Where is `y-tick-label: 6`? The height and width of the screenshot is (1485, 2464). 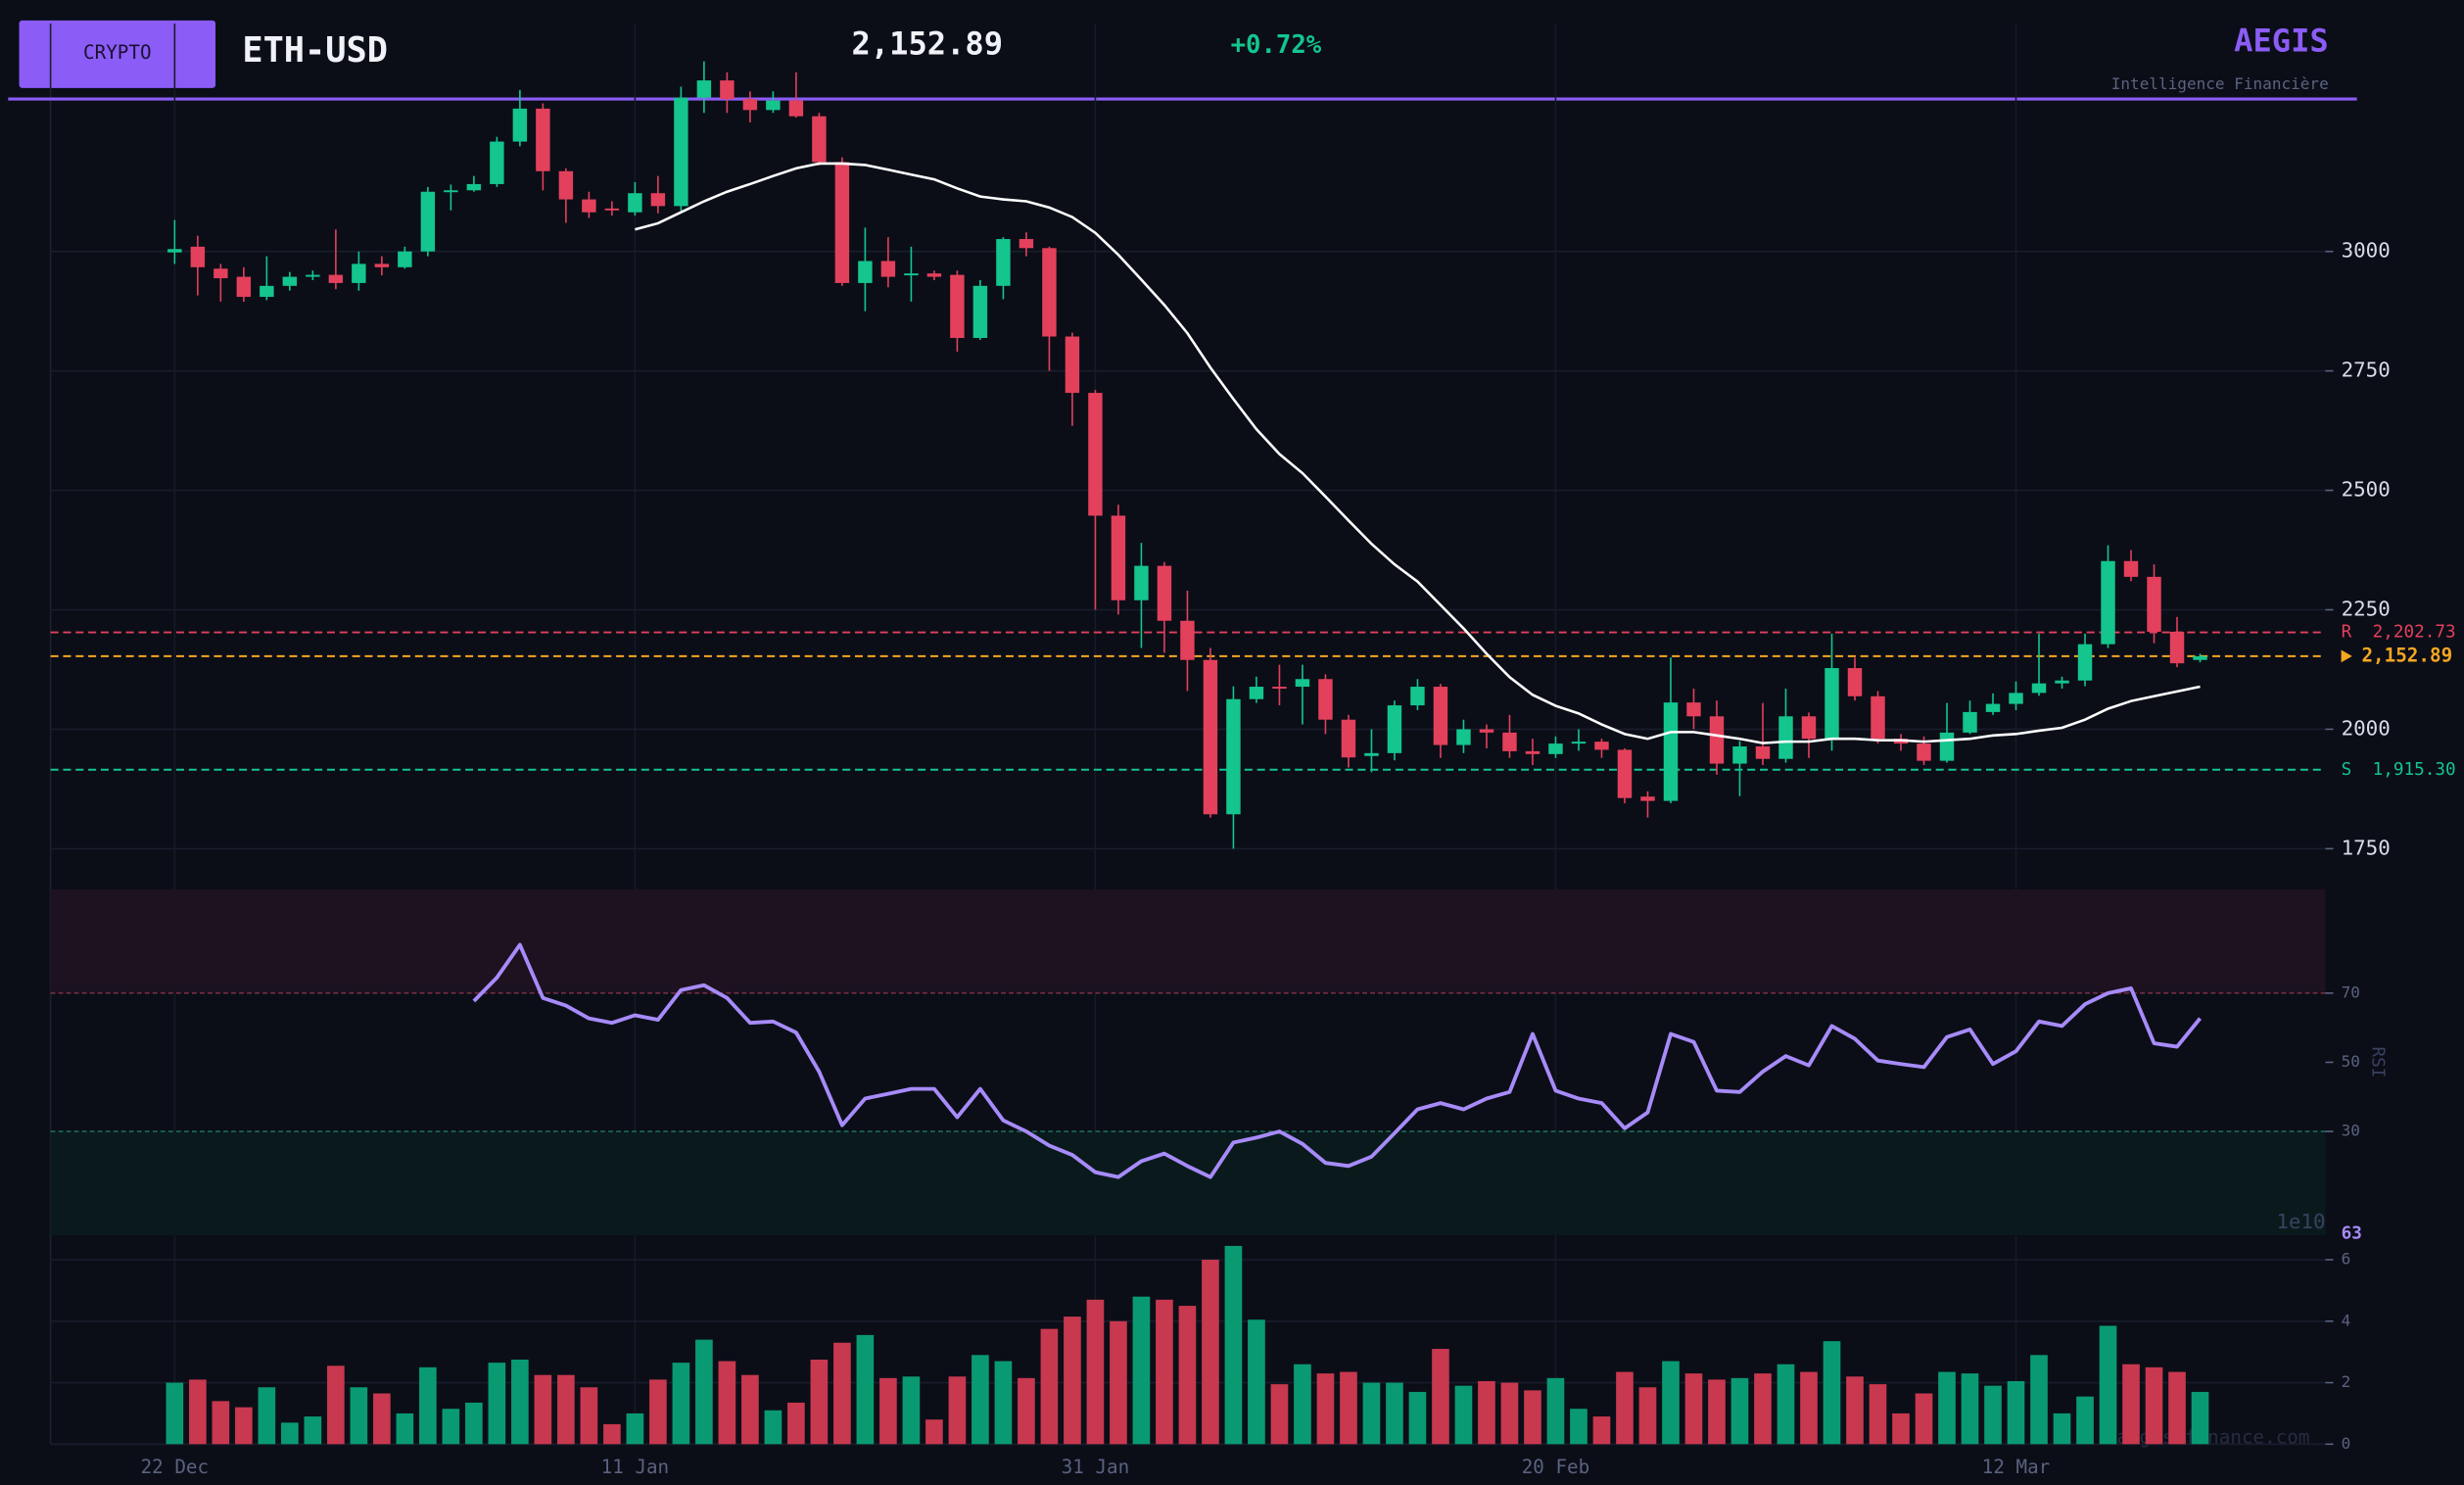 y-tick-label: 6 is located at coordinates (2346, 1259).